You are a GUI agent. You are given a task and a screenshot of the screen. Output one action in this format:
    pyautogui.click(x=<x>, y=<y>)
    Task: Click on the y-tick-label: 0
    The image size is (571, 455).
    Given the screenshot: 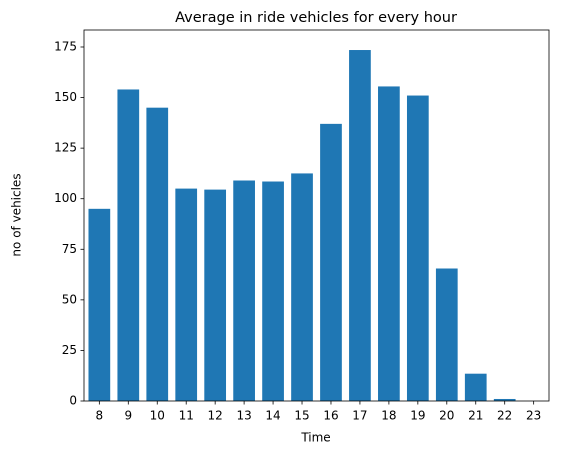 What is the action you would take?
    pyautogui.click(x=73, y=401)
    